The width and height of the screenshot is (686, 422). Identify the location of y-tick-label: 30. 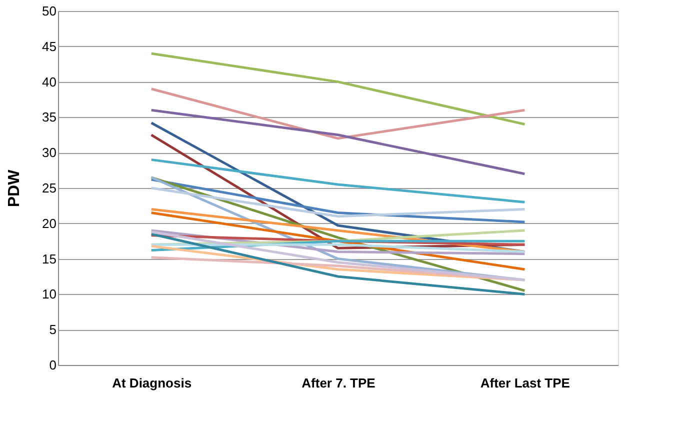
(49, 152).